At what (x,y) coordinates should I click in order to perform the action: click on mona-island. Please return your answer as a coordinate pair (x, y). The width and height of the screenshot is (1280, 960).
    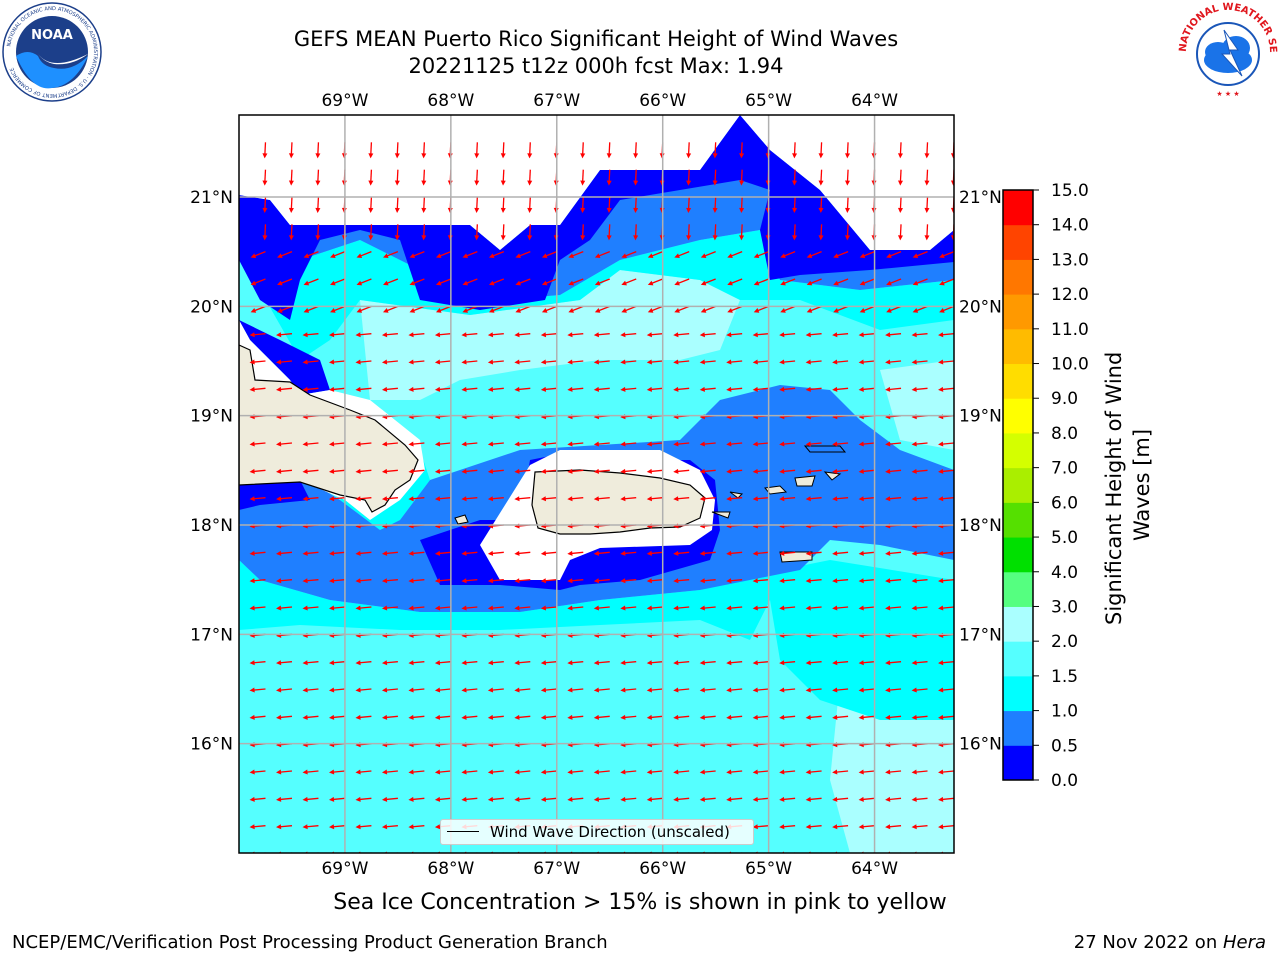
    Looking at the image, I should click on (461, 519).